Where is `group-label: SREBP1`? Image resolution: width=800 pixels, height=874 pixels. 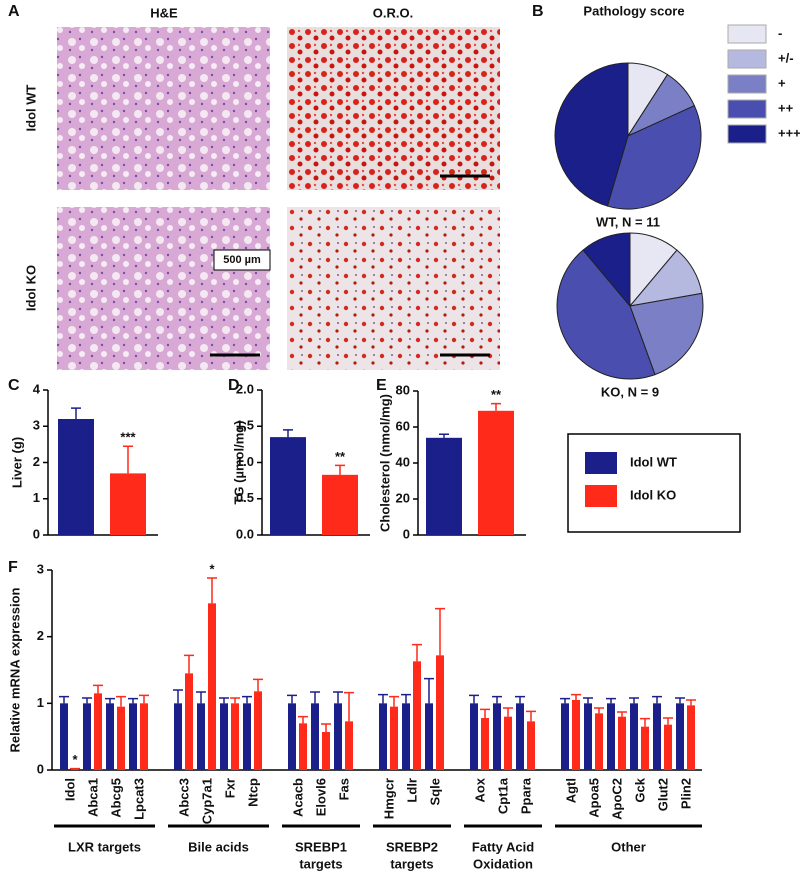 group-label: SREBP1 is located at coordinates (321, 846).